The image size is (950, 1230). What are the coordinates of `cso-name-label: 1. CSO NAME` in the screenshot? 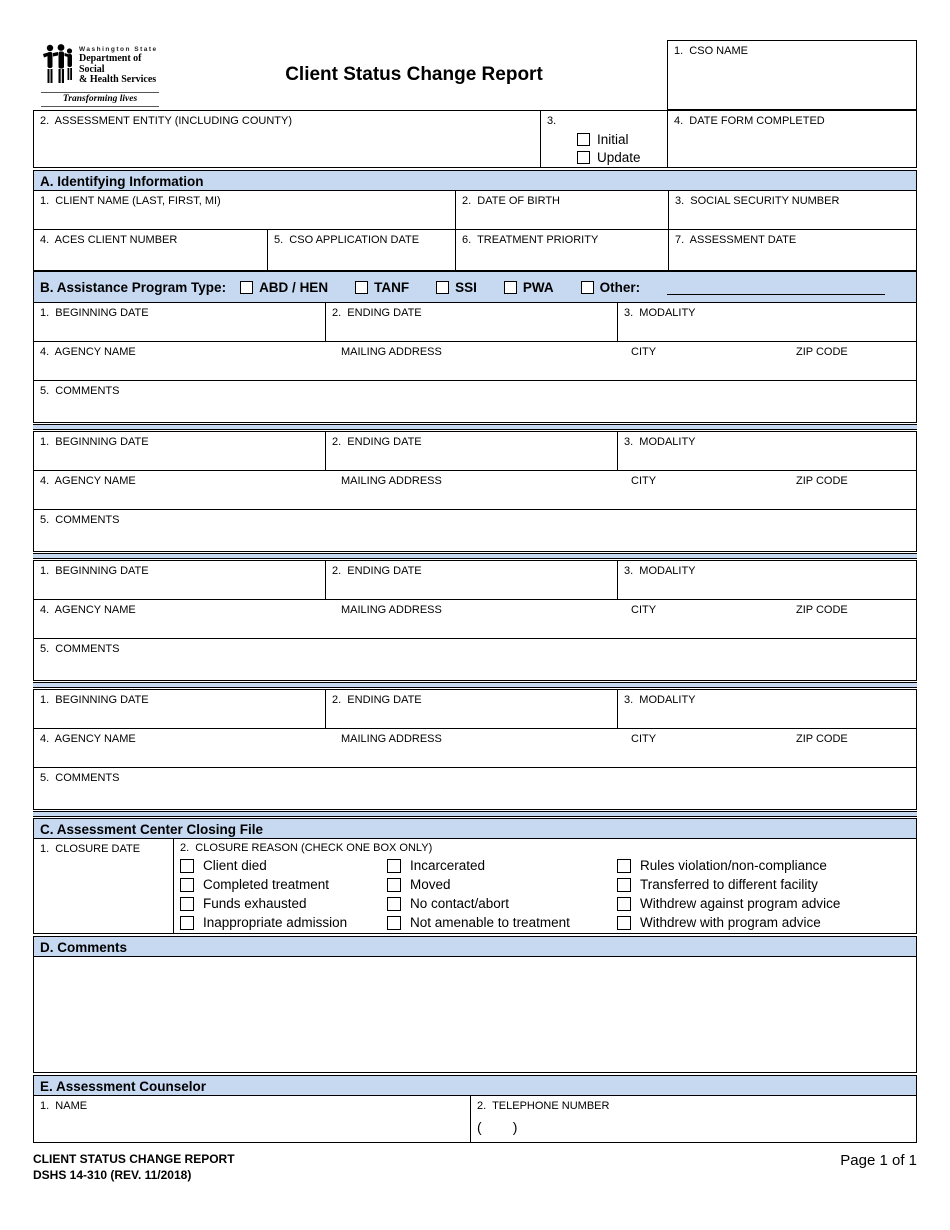 It's located at (711, 51).